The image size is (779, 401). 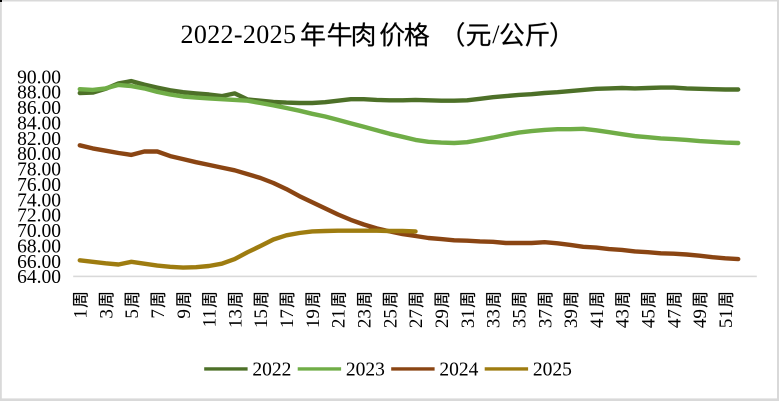 What do you see at coordinates (700, 318) in the screenshot?
I see `svg-text: 49` at bounding box center [700, 318].